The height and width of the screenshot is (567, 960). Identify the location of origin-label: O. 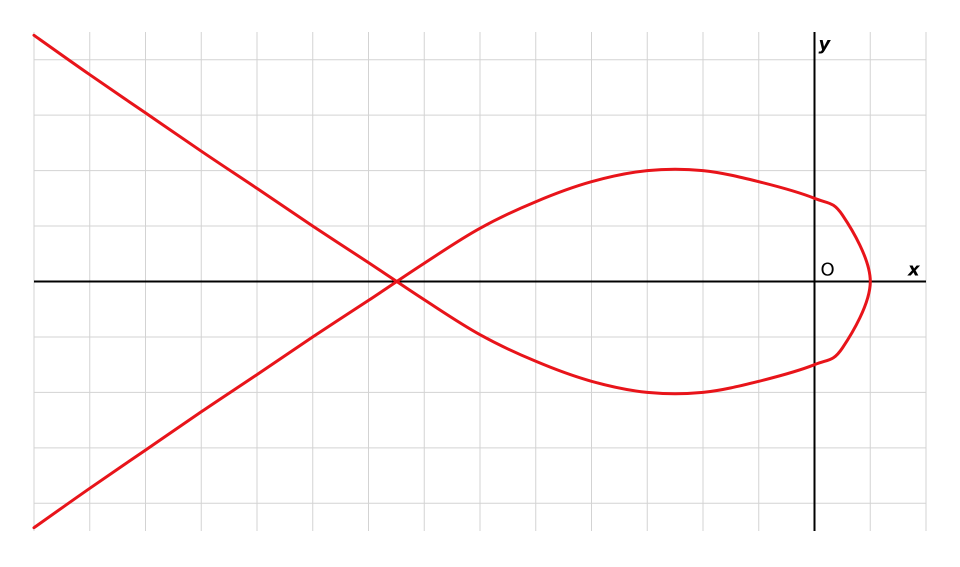
(828, 270).